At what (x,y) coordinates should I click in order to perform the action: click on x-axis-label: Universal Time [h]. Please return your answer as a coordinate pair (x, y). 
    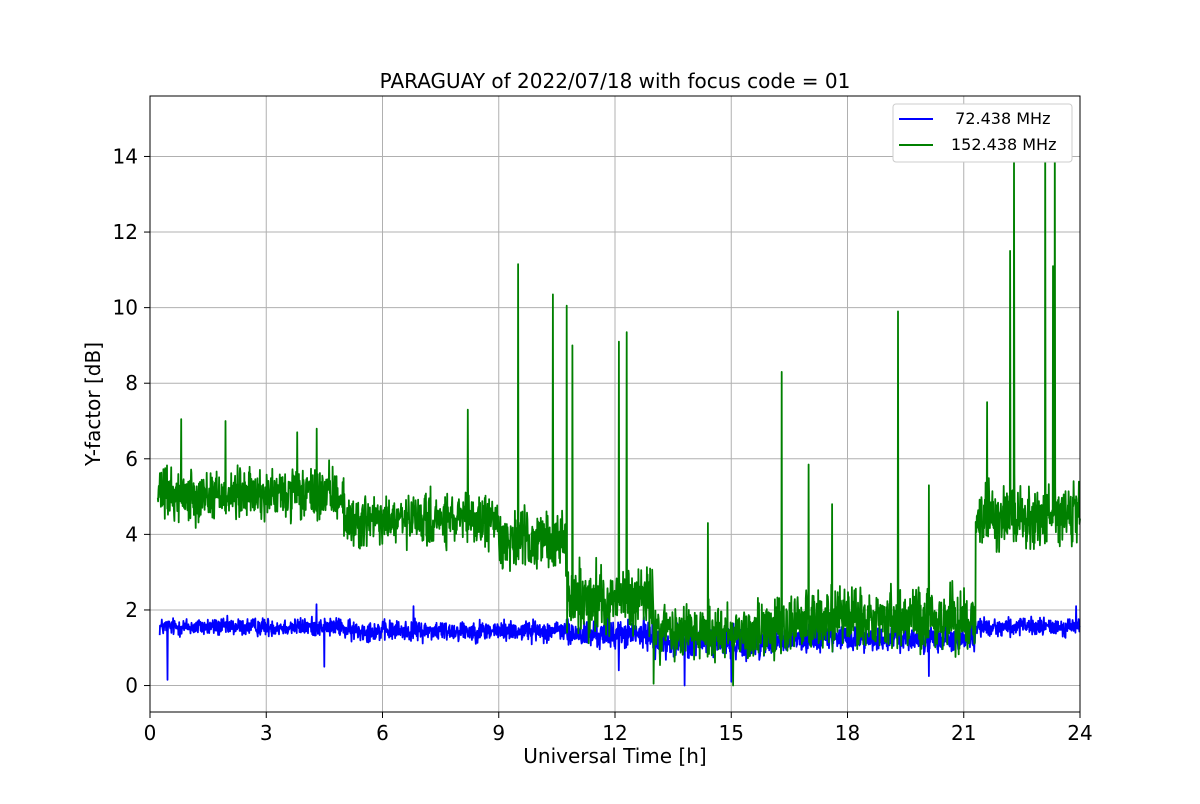
    Looking at the image, I should click on (614, 756).